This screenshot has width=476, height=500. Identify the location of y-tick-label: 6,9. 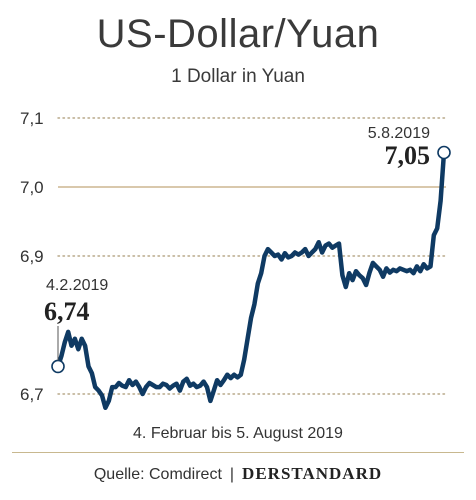
(32, 256).